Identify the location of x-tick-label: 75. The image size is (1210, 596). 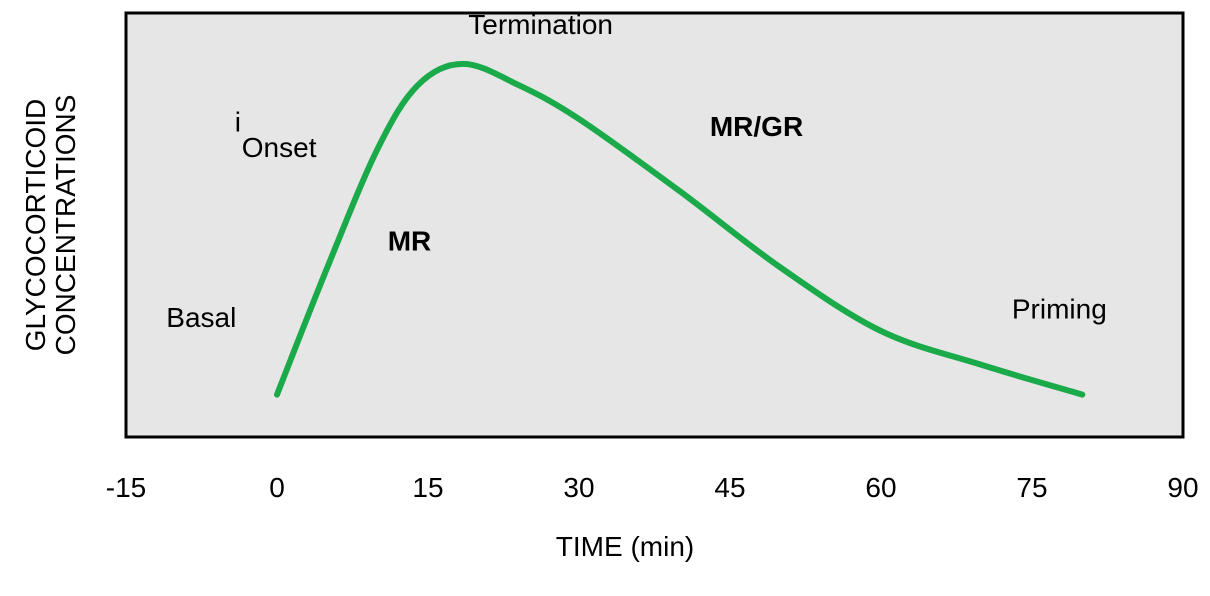
(1031, 487).